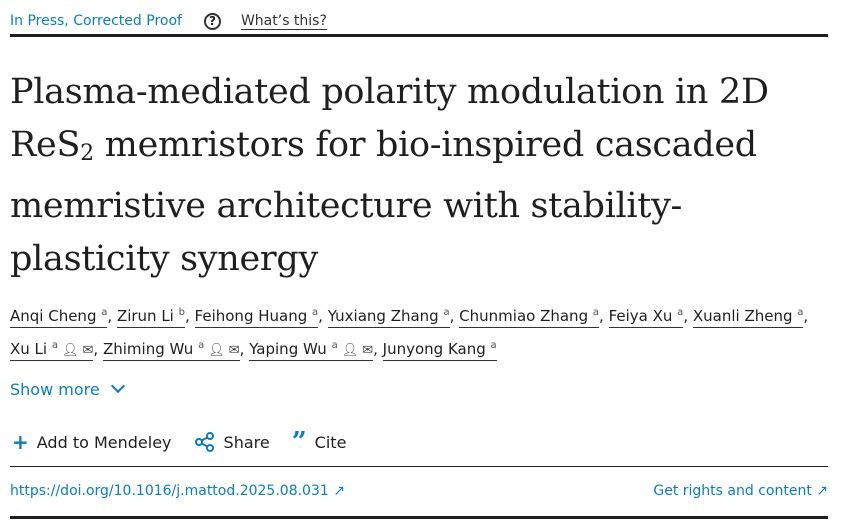  I want to click on author-link: Feihong Huang a, so click(256, 317).